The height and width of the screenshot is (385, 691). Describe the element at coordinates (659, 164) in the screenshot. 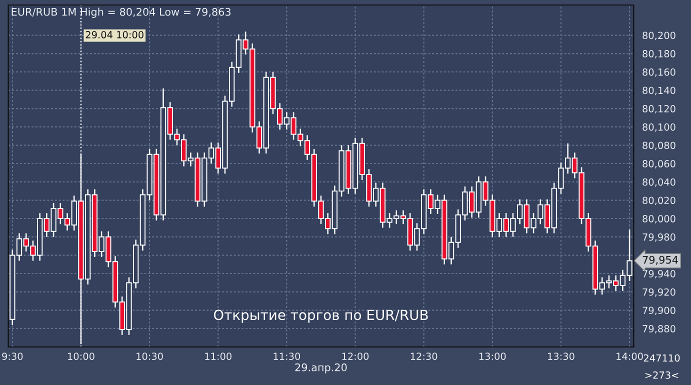

I see `y-tick-label: 80,060` at that location.